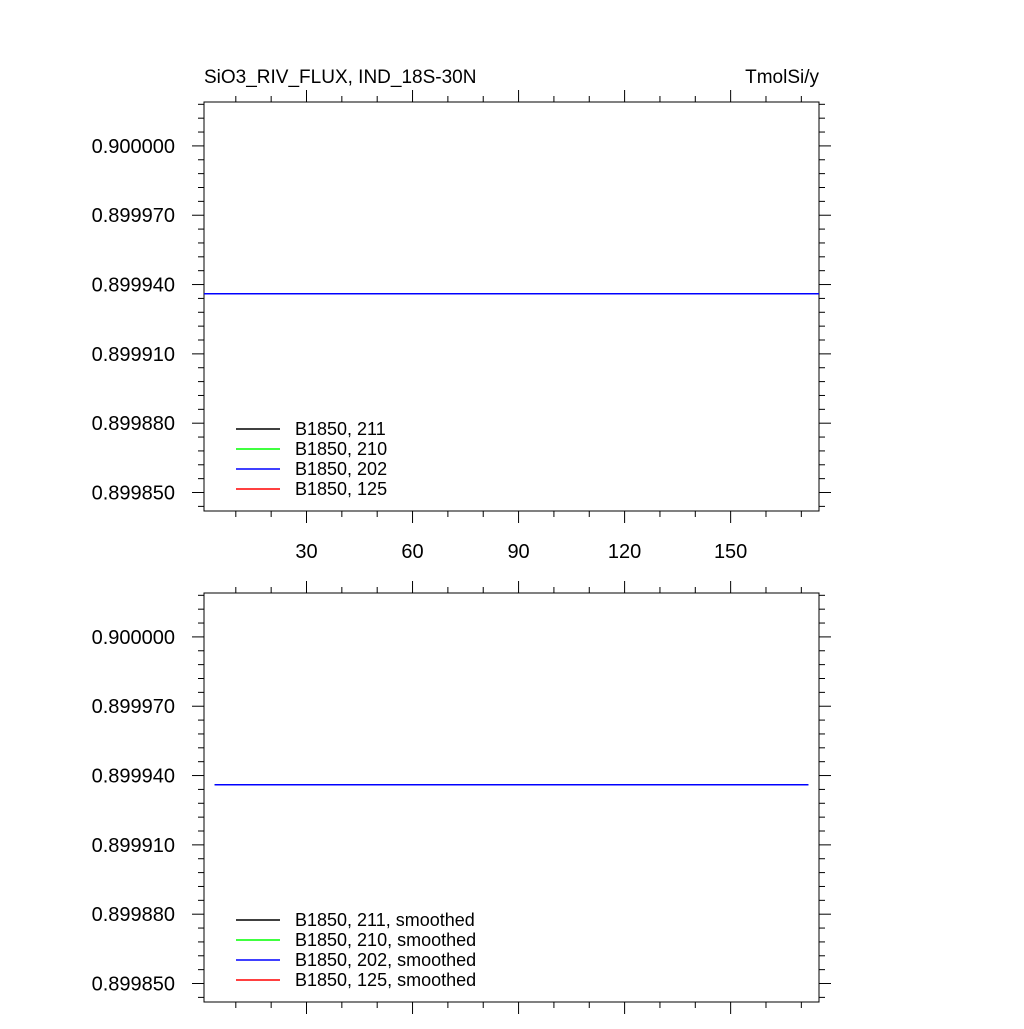 The image size is (1024, 1029). Describe the element at coordinates (306, 552) in the screenshot. I see `x-tick-label: 30` at that location.